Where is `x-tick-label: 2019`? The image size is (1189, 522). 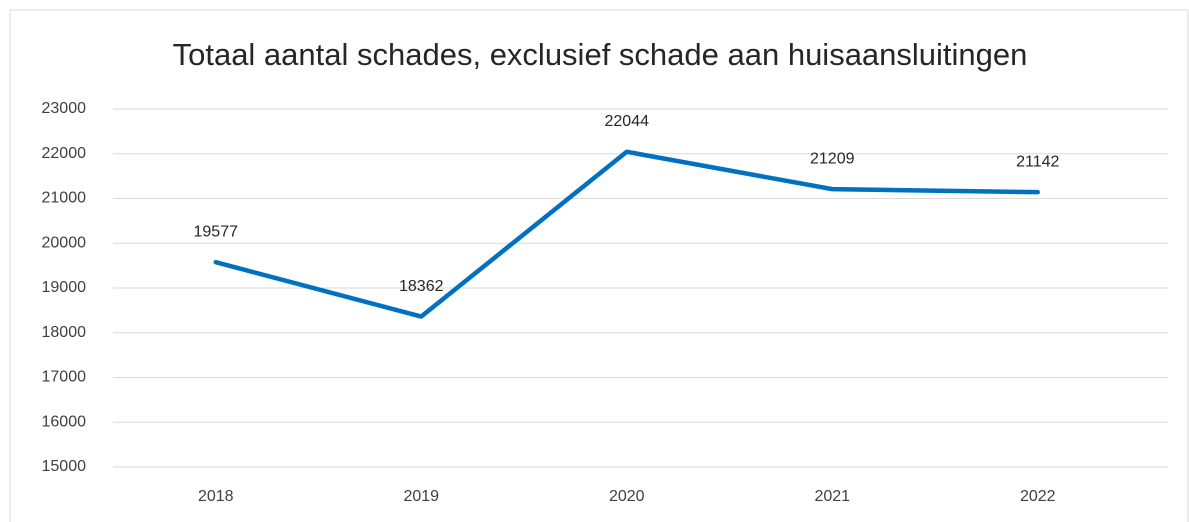
x-tick-label: 2019 is located at coordinates (421, 496).